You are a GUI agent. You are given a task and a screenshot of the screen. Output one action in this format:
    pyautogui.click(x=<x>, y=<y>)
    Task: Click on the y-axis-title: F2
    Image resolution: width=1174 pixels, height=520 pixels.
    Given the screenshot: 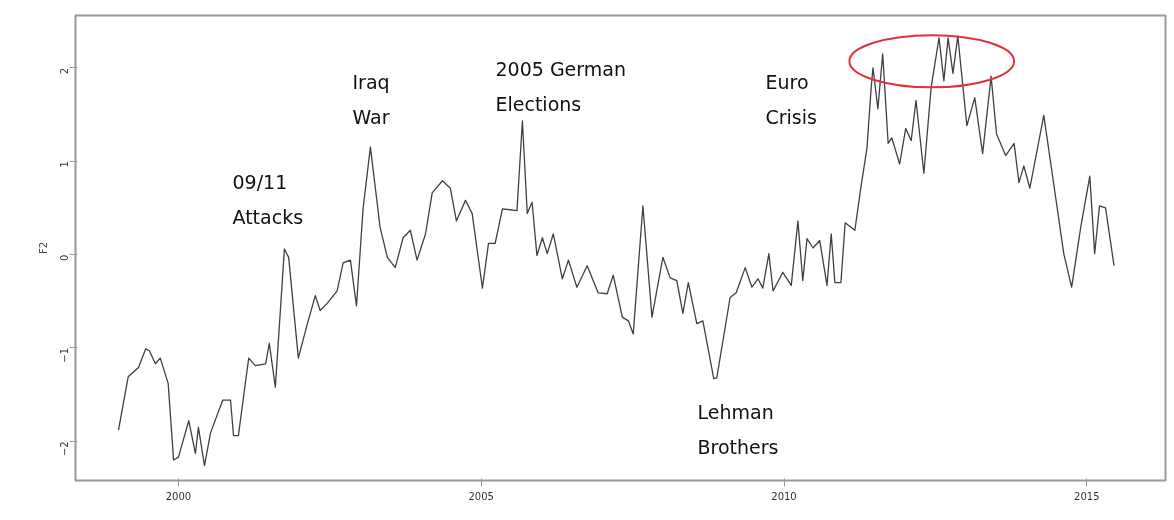 What is the action you would take?
    pyautogui.click(x=43, y=248)
    